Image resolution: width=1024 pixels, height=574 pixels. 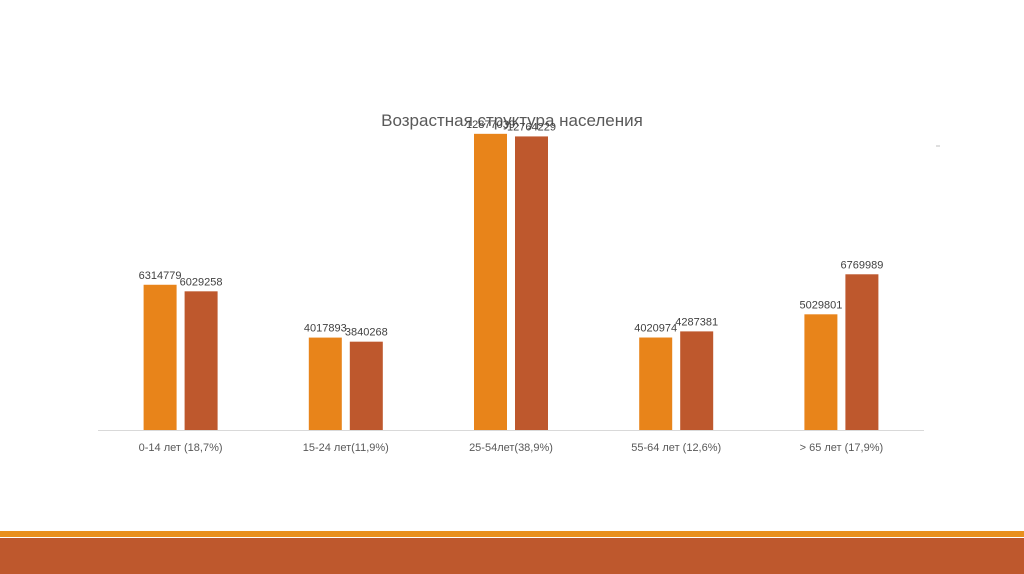 What do you see at coordinates (820, 305) in the screenshot?
I see `value-label-series1-4: 5029801` at bounding box center [820, 305].